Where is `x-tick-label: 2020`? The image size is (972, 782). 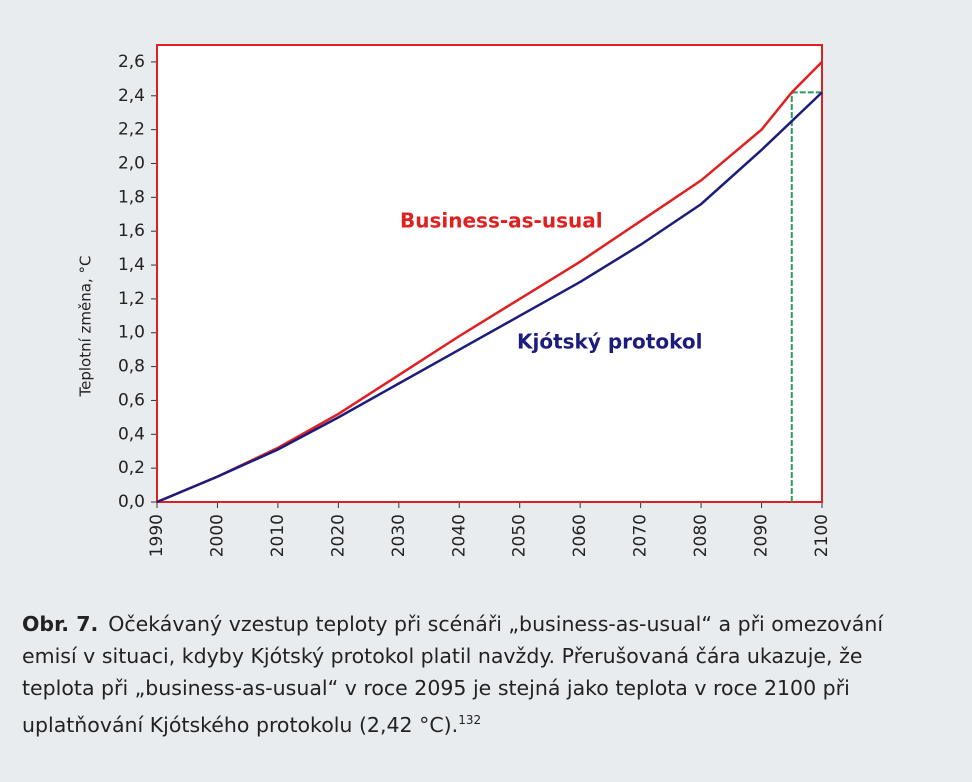 x-tick-label: 2020 is located at coordinates (338, 535).